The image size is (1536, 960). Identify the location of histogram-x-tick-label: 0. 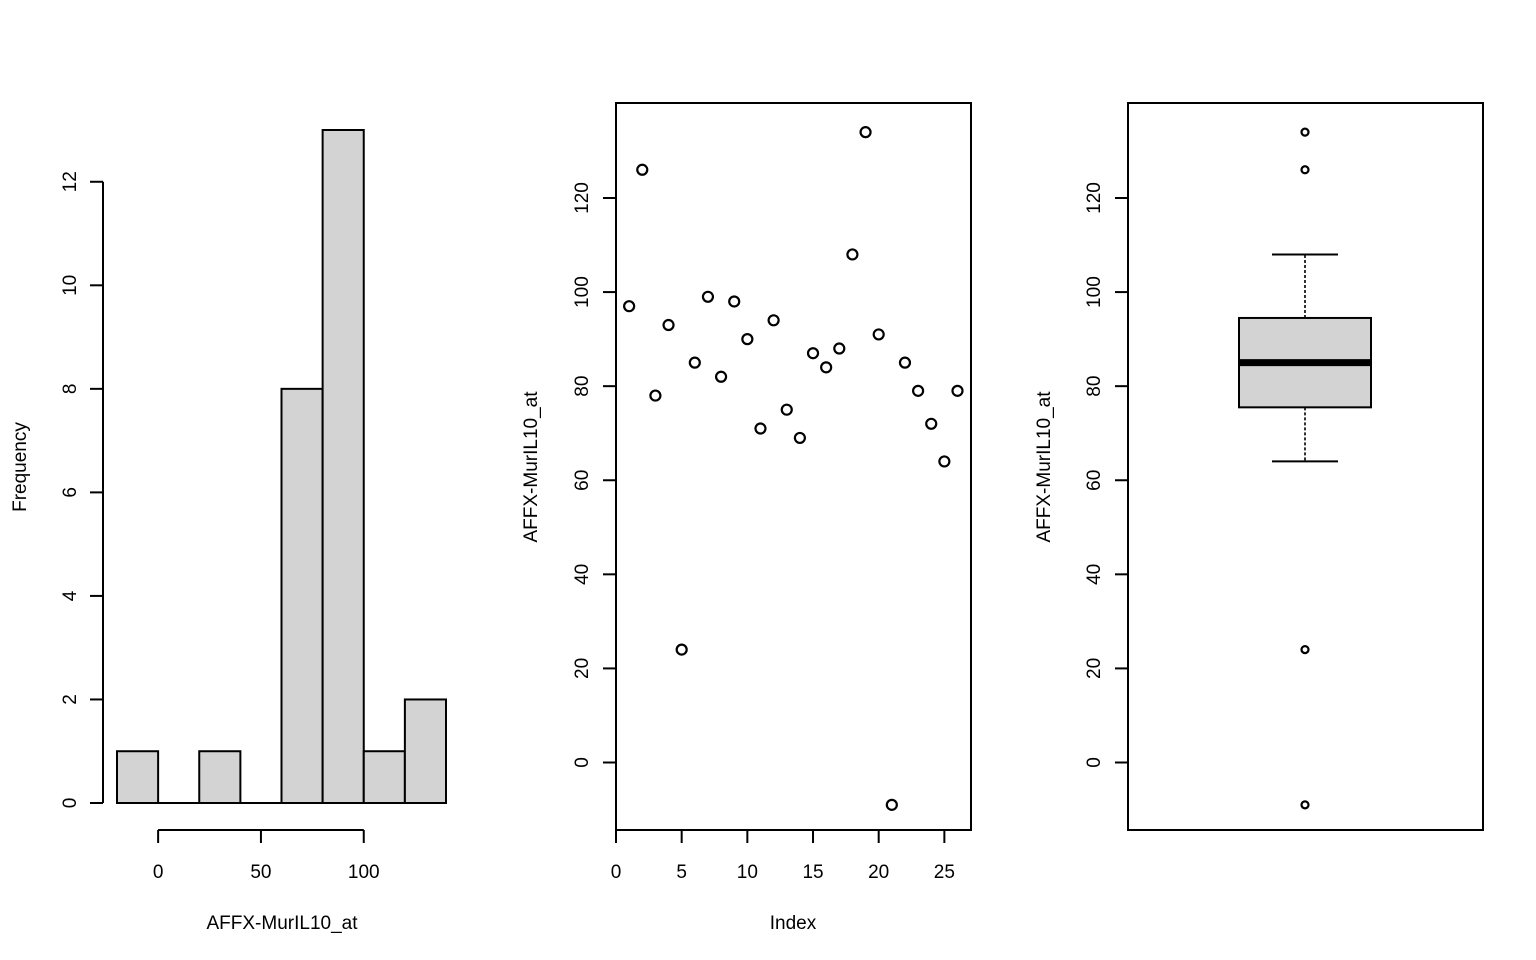
(158, 872).